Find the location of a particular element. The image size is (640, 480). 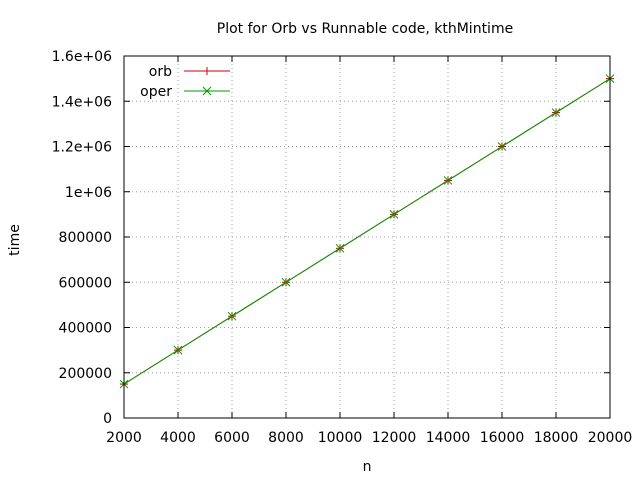

y-tick-label: 400000 is located at coordinates (85, 329).